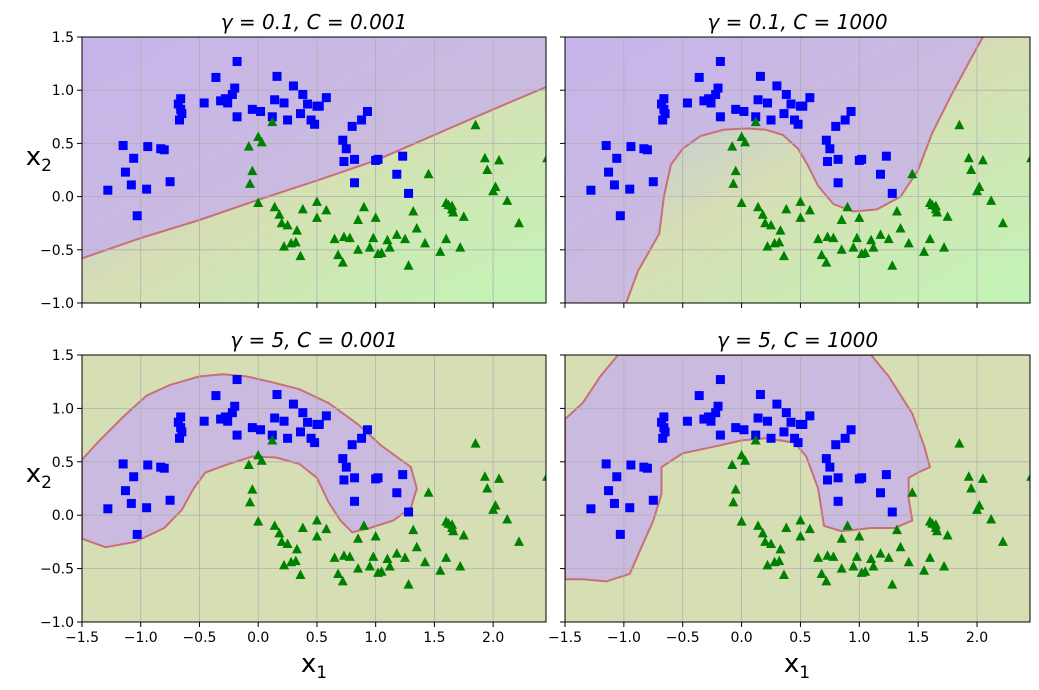  Describe the element at coordinates (63, 356) in the screenshot. I see `y-tick-label: 1.5` at that location.